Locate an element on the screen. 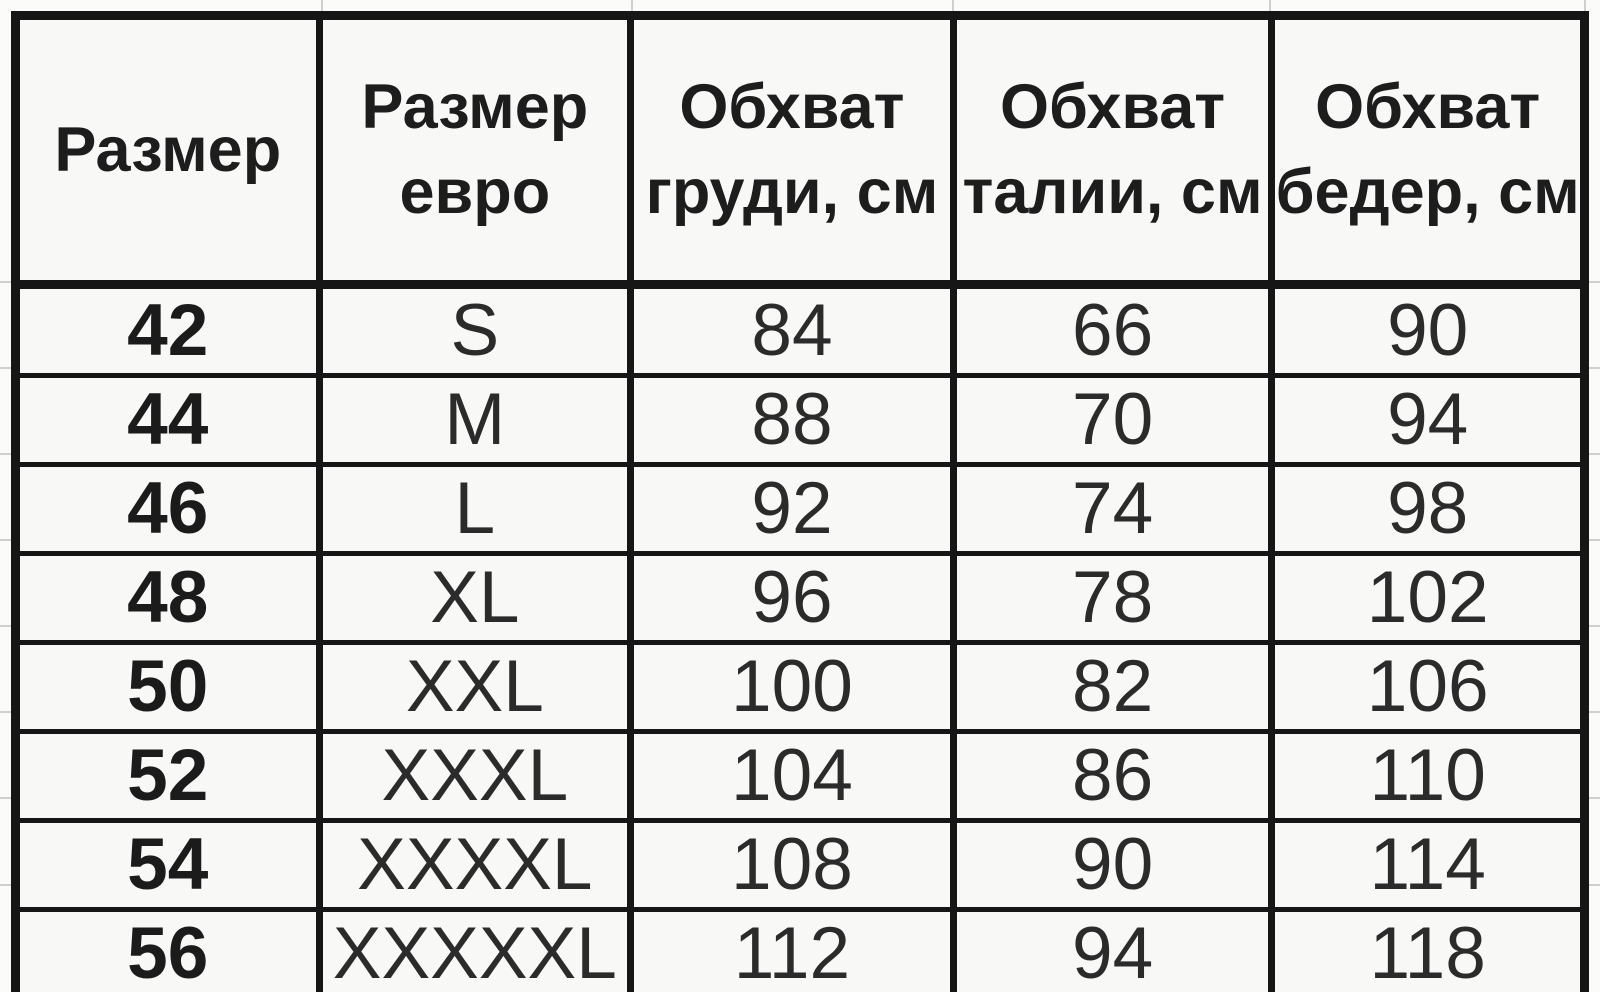 The image size is (1600, 992). cell-chest: 88 is located at coordinates (792, 420).